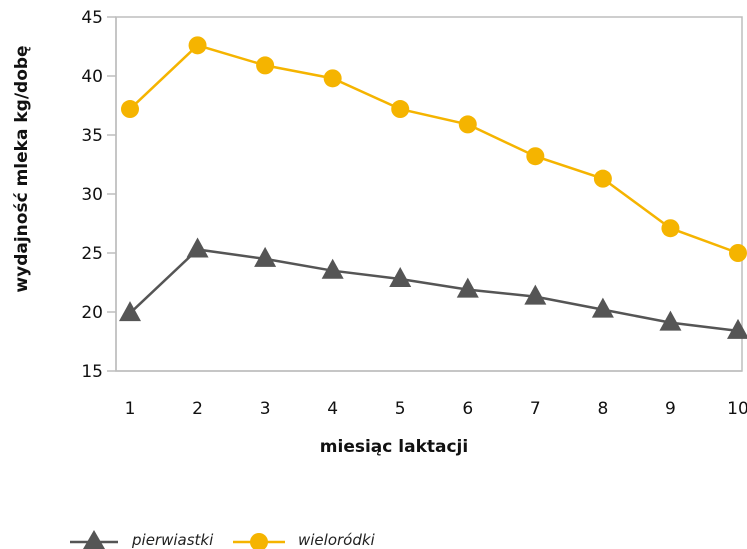  I want to click on y-tick-label: 25, so click(92, 254).